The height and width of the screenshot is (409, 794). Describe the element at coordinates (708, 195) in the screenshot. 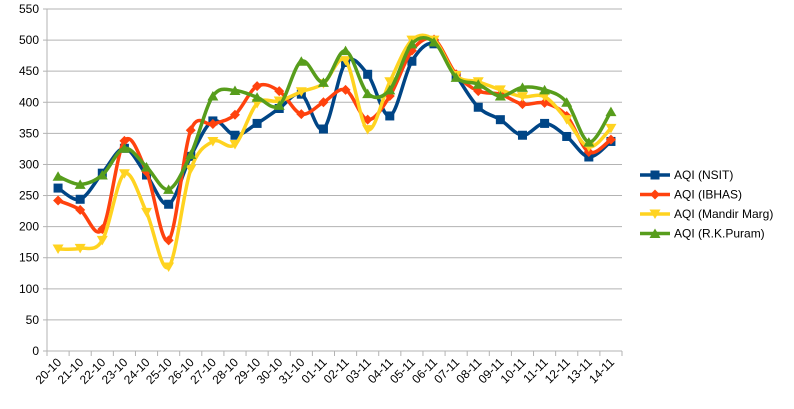

I see `legend-label: AQI (IBHAS)` at that location.